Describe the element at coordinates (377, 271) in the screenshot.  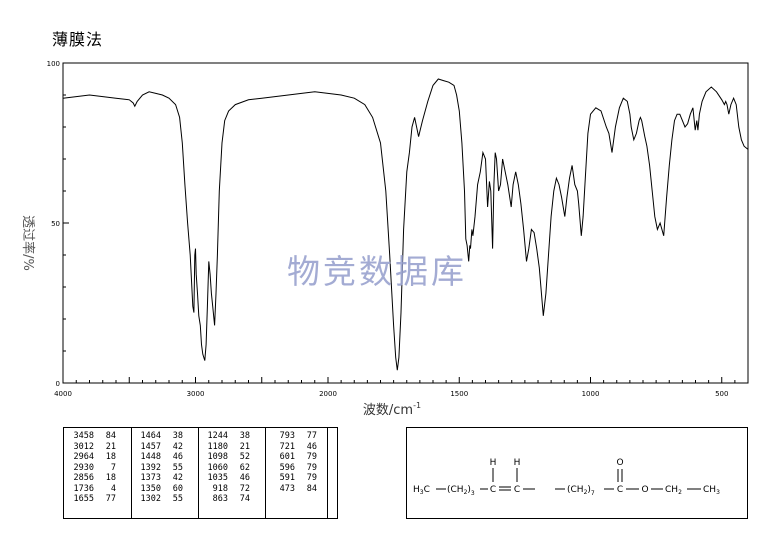
I see `watermark-text: 物竞数据库` at that location.